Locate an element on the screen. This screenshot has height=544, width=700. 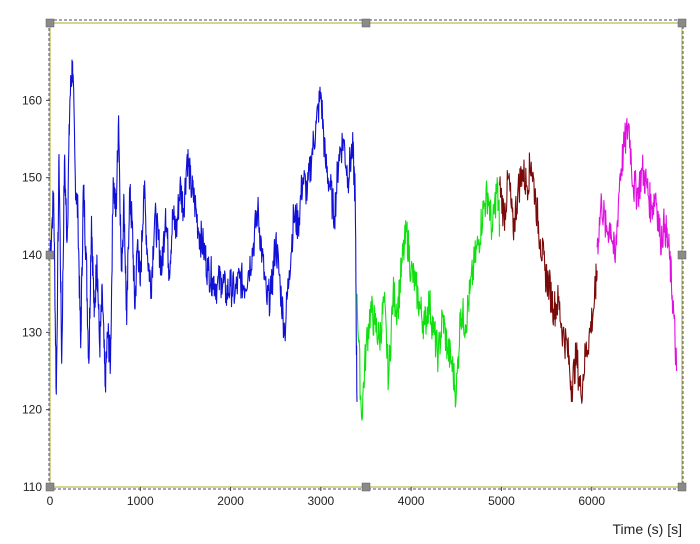
x-tick-label: 1000 is located at coordinates (140, 501).